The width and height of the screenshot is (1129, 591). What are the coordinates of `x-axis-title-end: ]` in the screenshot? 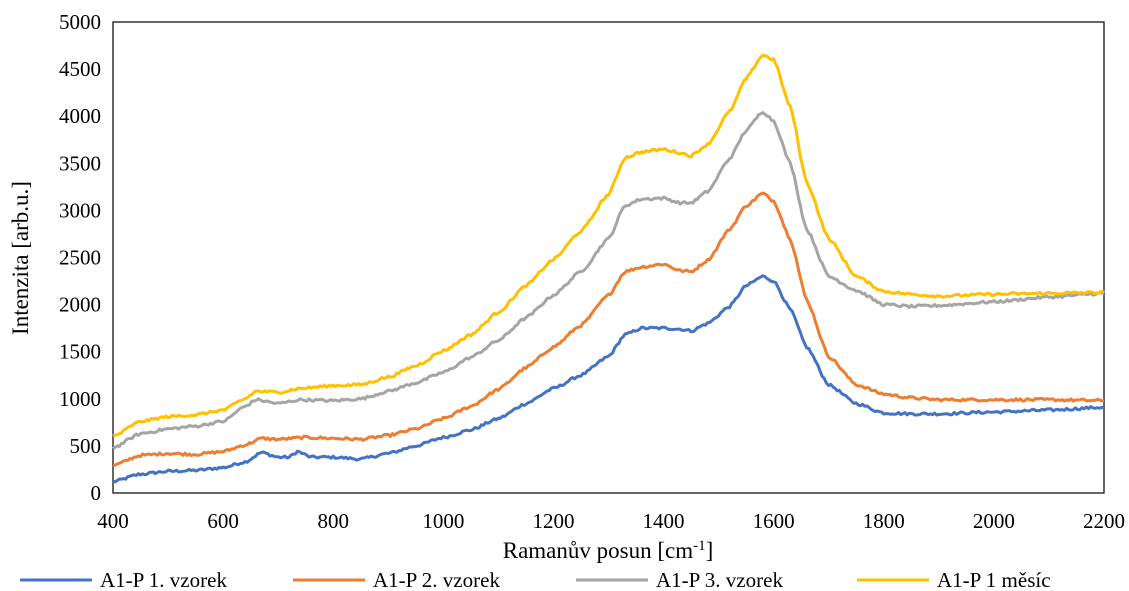 It's located at (710, 550).